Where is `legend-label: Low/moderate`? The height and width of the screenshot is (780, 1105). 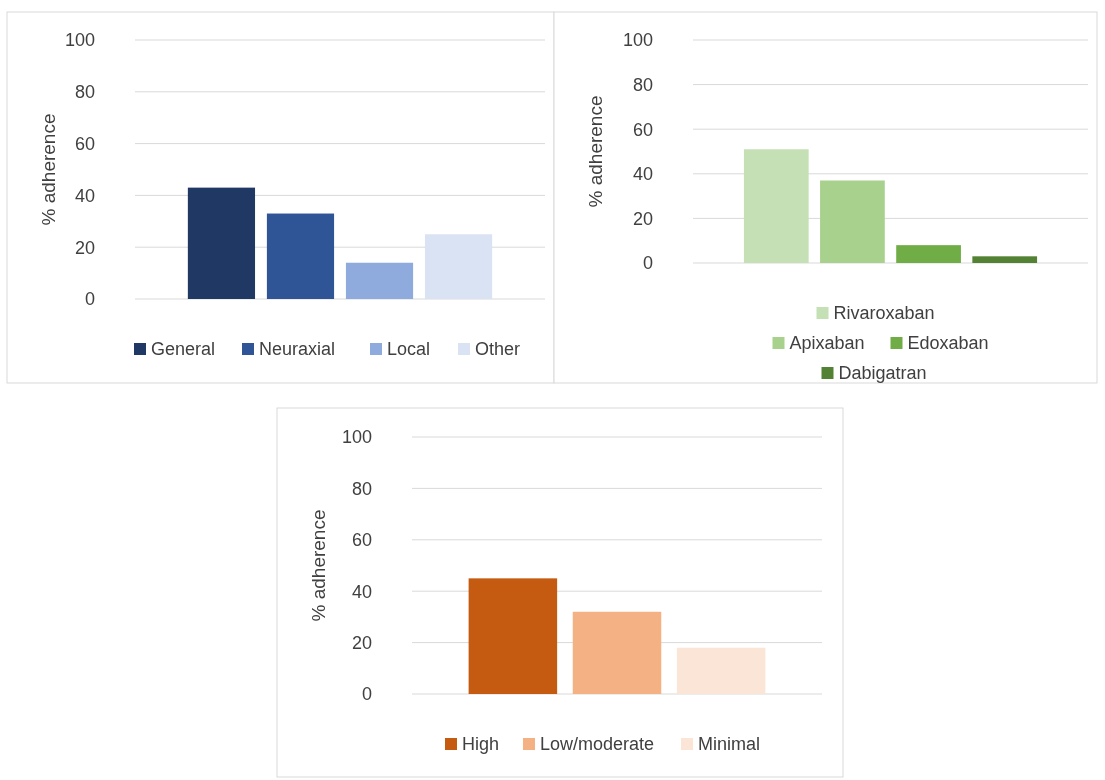
legend-label: Low/moderate is located at coordinates (597, 744).